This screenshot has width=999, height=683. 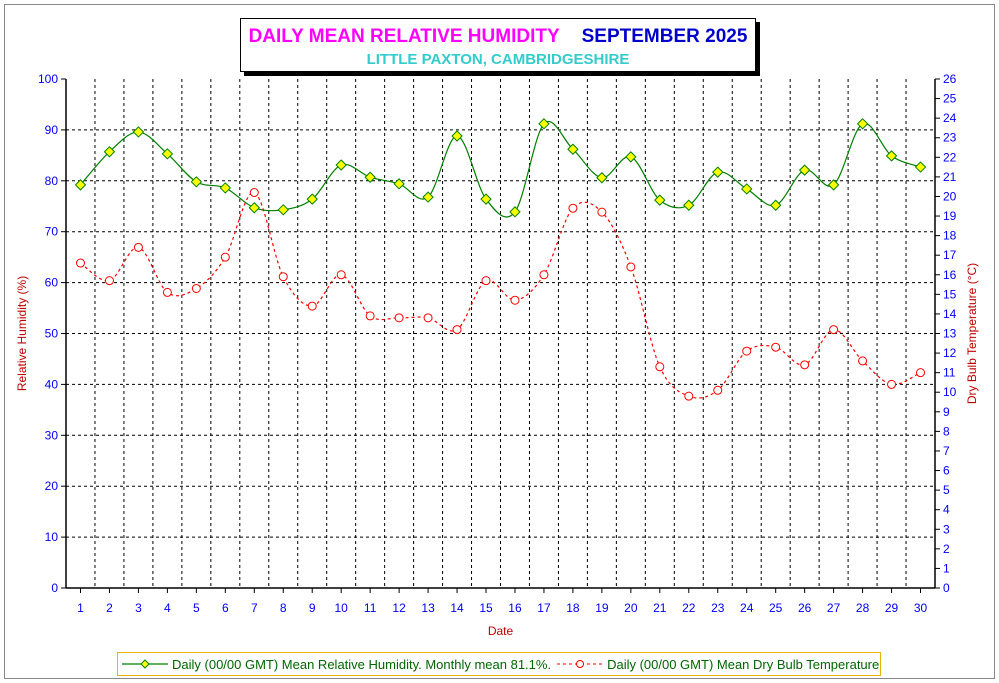 I want to click on x-tick-label: 21, so click(x=660, y=608).